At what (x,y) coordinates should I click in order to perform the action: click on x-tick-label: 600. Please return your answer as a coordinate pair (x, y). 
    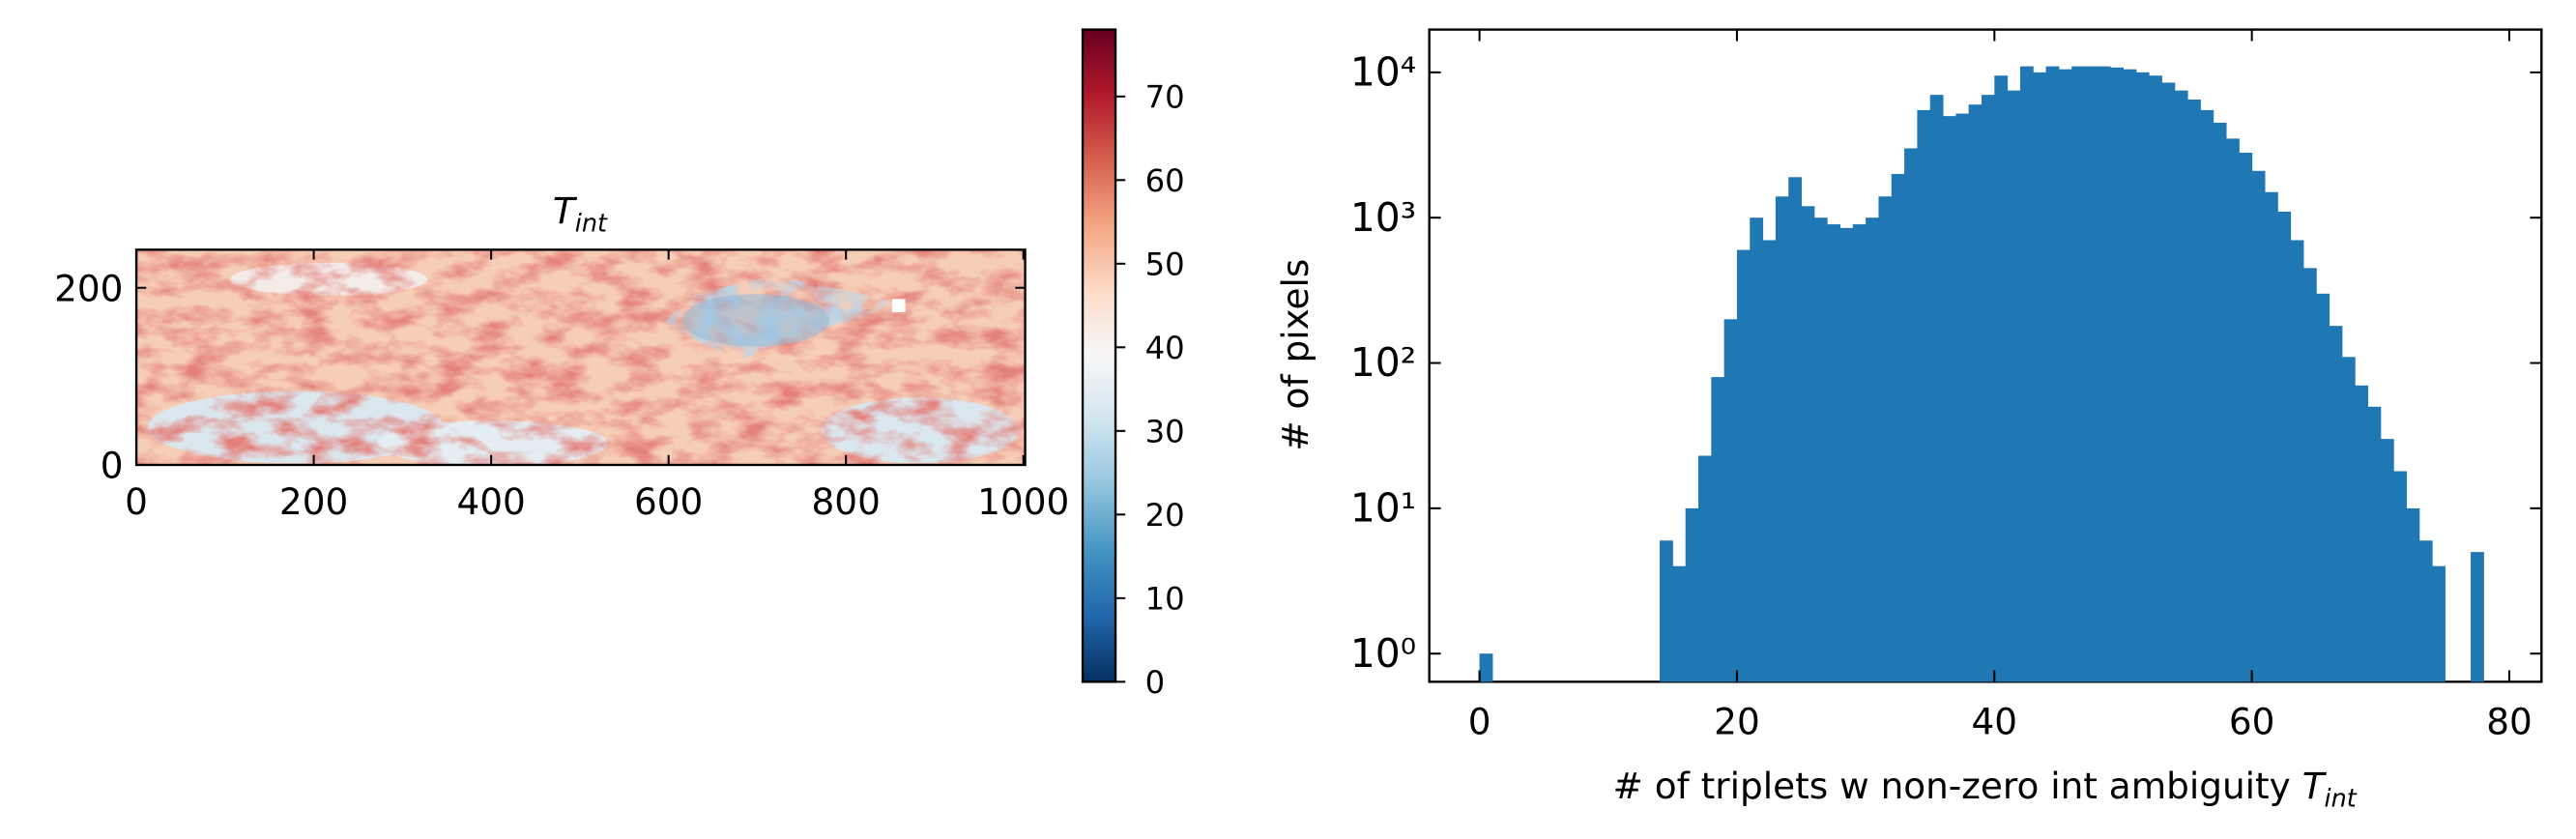
    Looking at the image, I should click on (668, 501).